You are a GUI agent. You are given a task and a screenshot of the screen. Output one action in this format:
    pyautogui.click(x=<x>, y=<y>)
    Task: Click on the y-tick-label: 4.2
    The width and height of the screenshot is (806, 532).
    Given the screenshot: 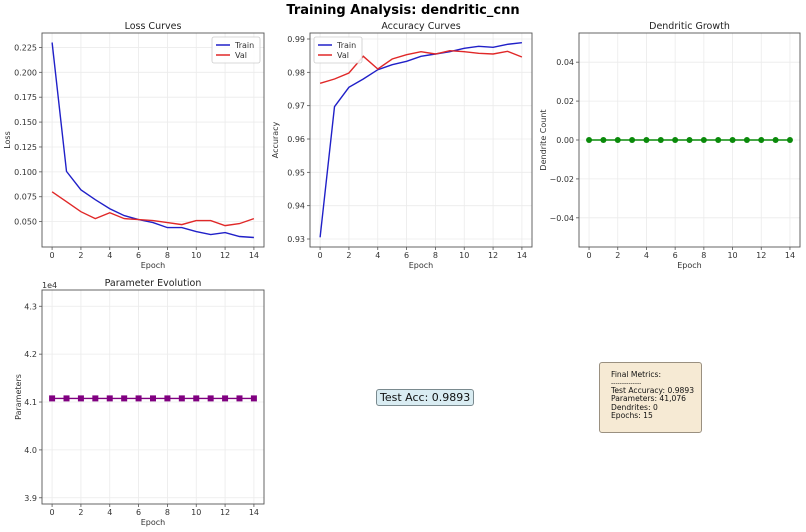 What is the action you would take?
    pyautogui.click(x=30, y=354)
    